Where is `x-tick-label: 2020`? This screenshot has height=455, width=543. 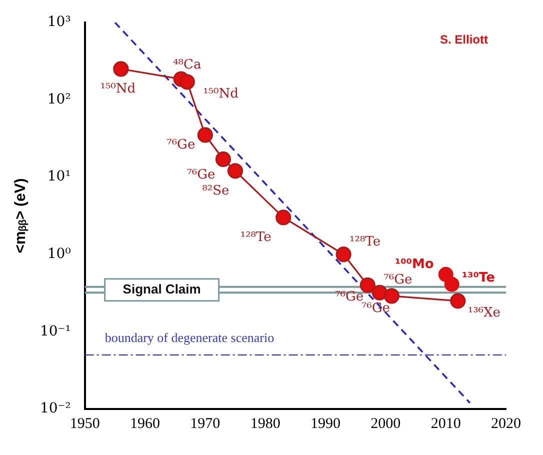
x-tick-label: 2020 is located at coordinates (506, 424).